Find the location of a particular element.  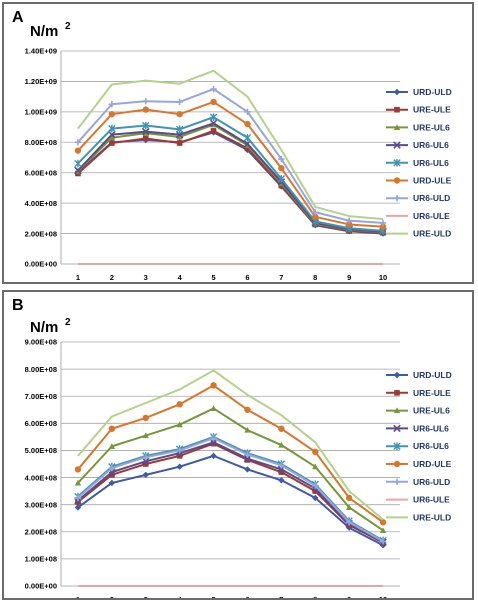

y-tick-label: 1.20E+09 is located at coordinates (41, 81).